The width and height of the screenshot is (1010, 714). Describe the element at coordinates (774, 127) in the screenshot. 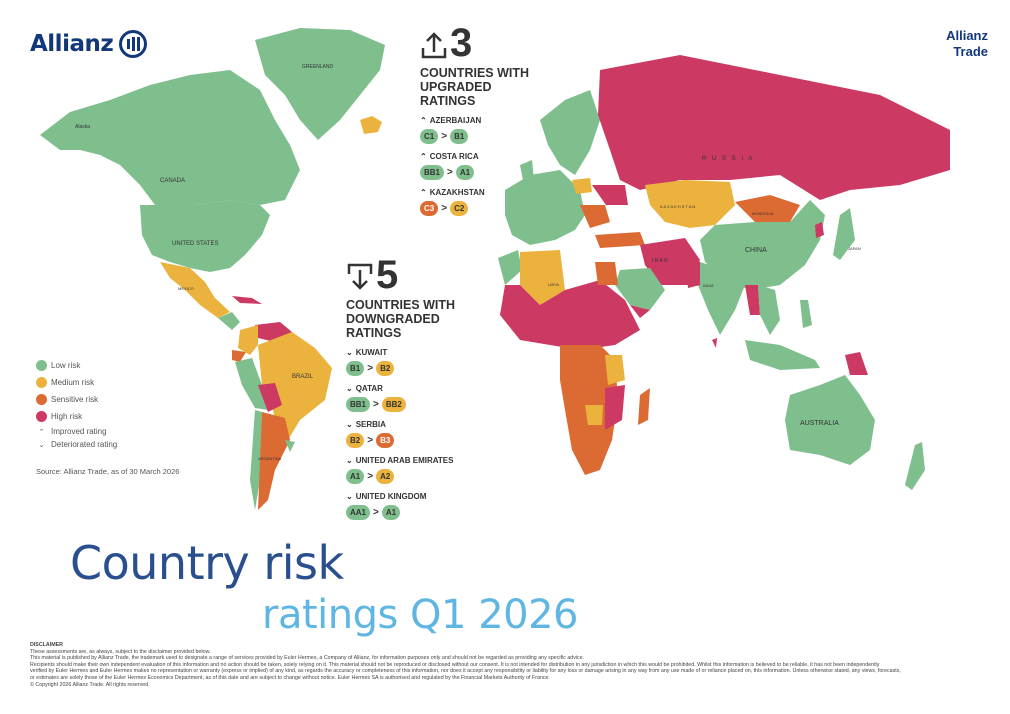

I see `region-russia` at that location.